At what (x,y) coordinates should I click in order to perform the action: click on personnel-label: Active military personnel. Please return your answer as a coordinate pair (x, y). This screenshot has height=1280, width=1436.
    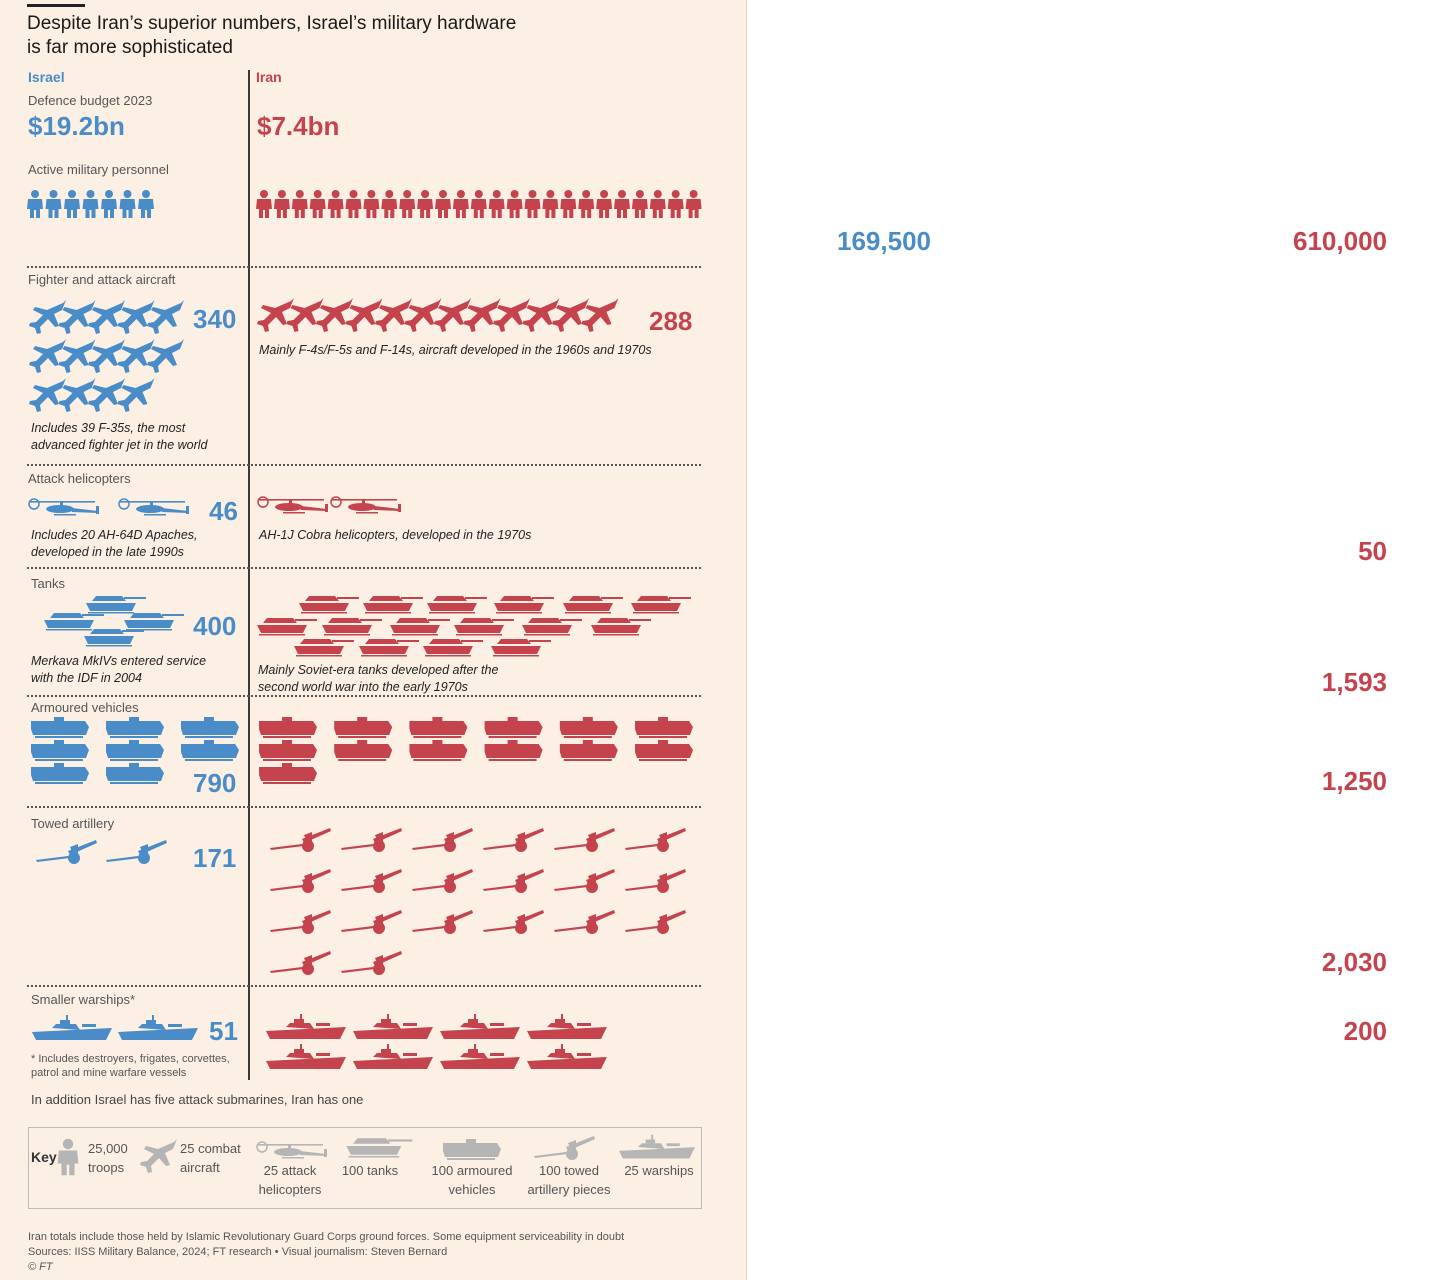
    Looking at the image, I should click on (98, 169).